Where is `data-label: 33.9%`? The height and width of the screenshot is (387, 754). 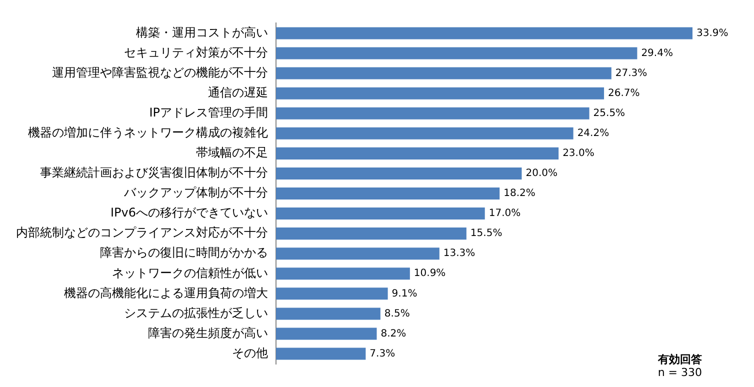 data-label: 33.9% is located at coordinates (712, 33).